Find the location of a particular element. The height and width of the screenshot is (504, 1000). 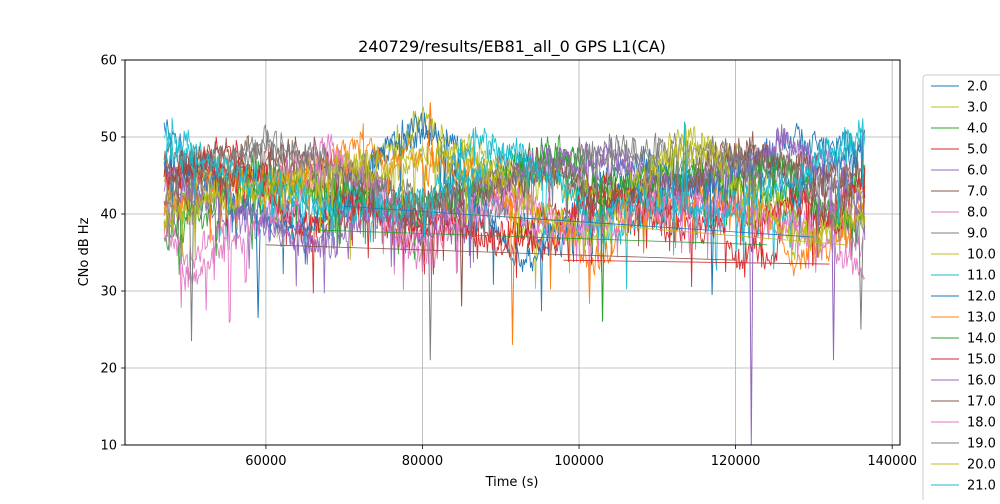

x-tick-label: 100000 is located at coordinates (579, 461).